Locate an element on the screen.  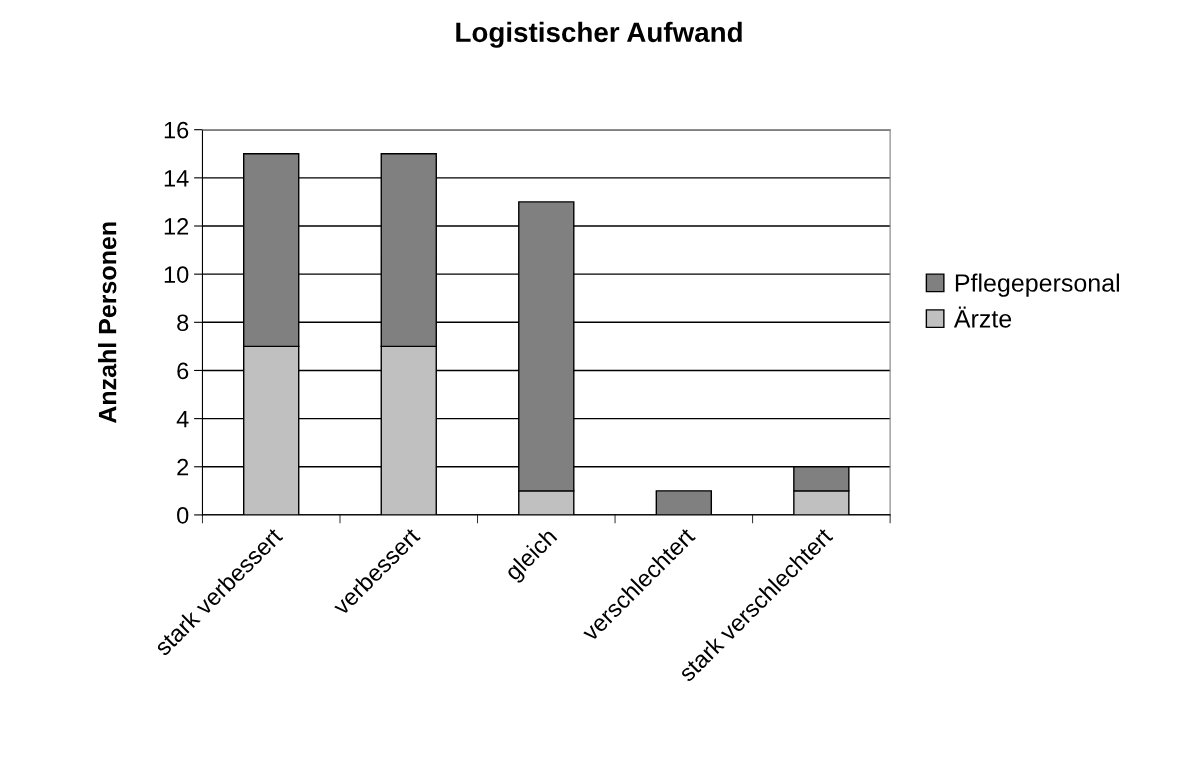
y-tick-label: 16 is located at coordinates (176, 130).